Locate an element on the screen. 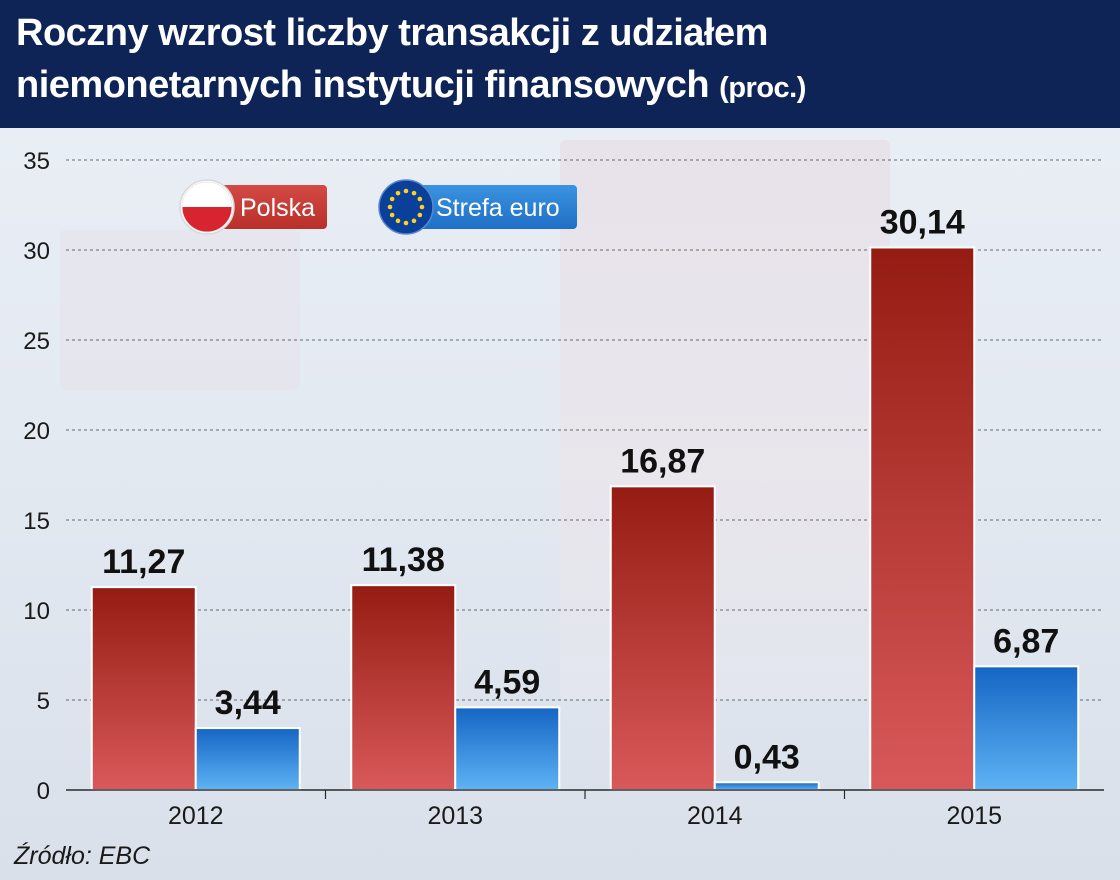  x-tick-label: 2012 is located at coordinates (196, 816).